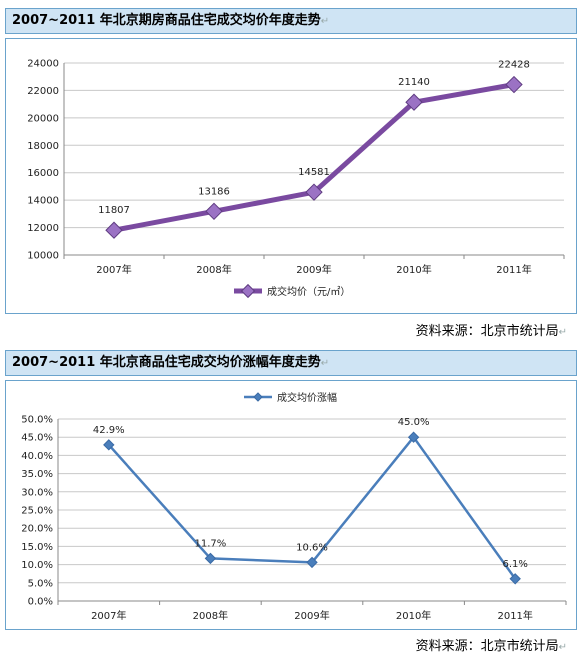  I want to click on y-tick-label: 40.0%, so click(37, 456).